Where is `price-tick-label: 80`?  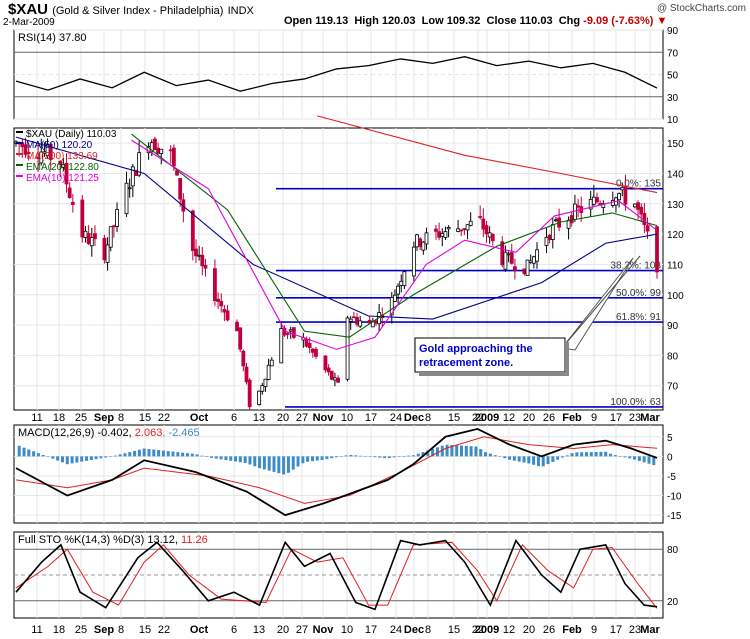
price-tick-label: 80 is located at coordinates (673, 356).